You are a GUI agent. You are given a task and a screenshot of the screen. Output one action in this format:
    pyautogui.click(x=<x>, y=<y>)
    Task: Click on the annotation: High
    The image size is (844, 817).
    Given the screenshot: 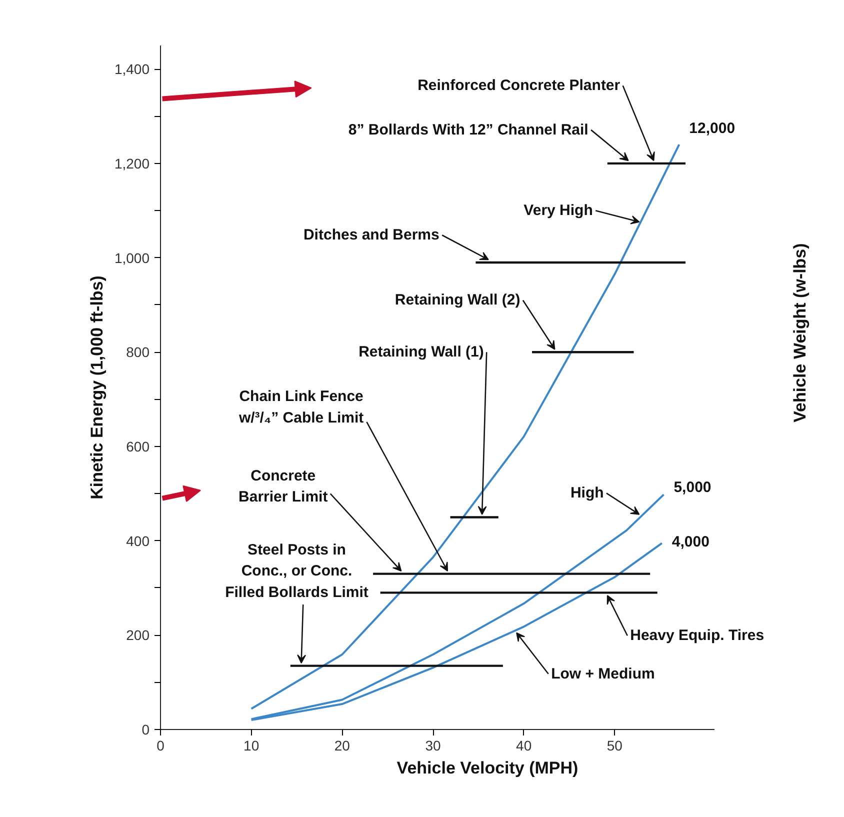 What is the action you would take?
    pyautogui.click(x=587, y=493)
    